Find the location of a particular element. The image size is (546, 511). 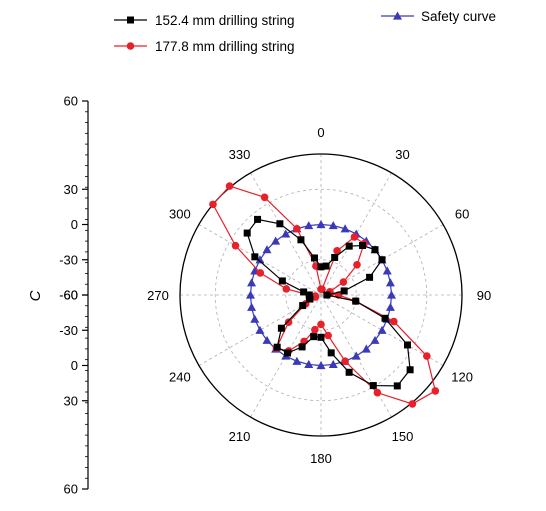

radial-axis-label: C is located at coordinates (35, 295).